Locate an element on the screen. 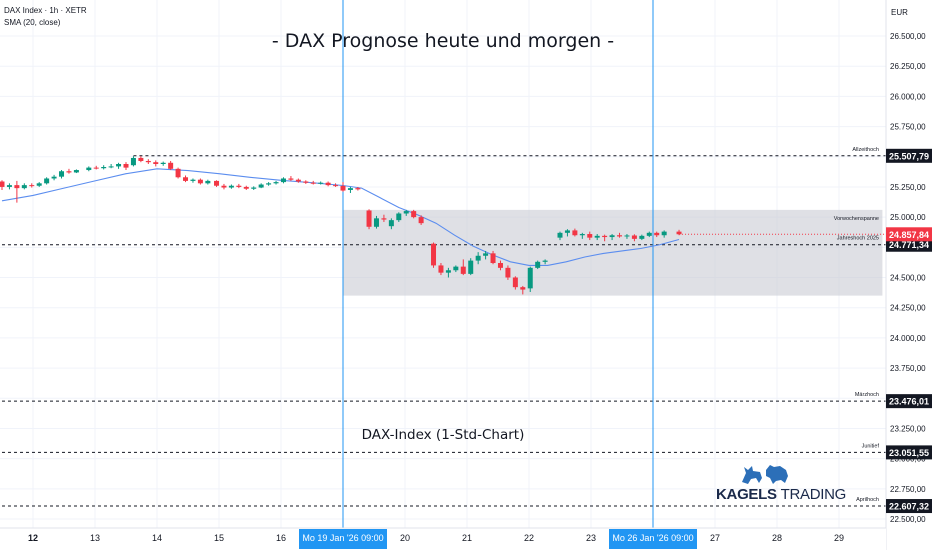  x-tick-label: 14 is located at coordinates (157, 538).